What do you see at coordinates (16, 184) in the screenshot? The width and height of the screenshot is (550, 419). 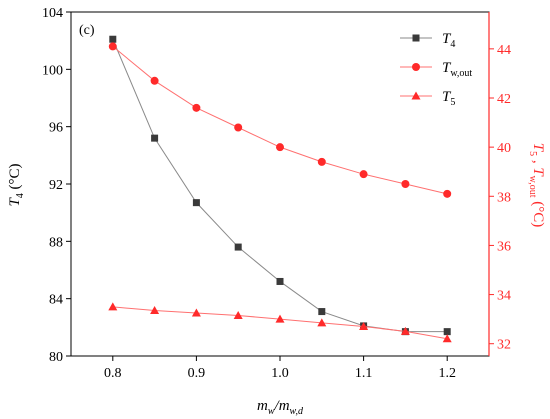 I see `left-y-axis-title: T4 (°C)` at bounding box center [16, 184].